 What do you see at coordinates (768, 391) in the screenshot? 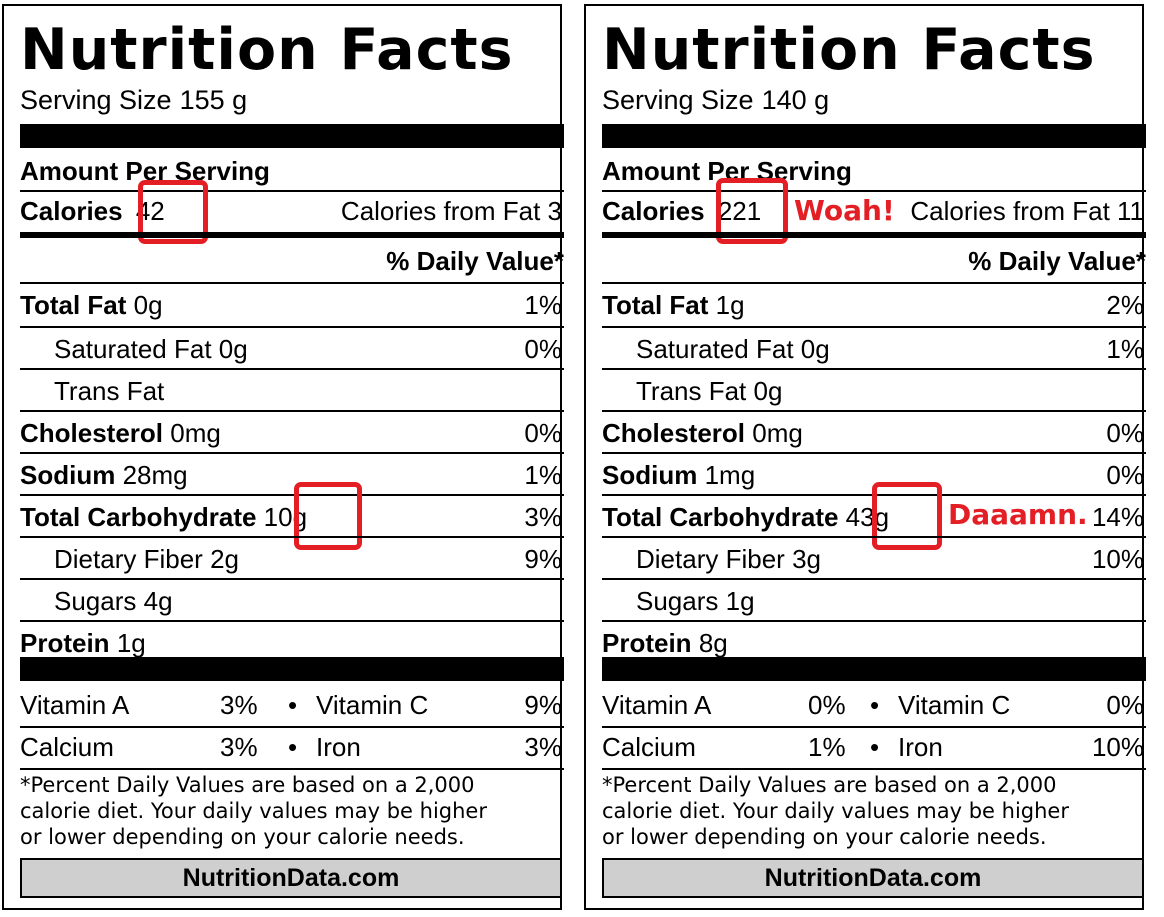
I see `trans-fat-amount: 0g` at bounding box center [768, 391].